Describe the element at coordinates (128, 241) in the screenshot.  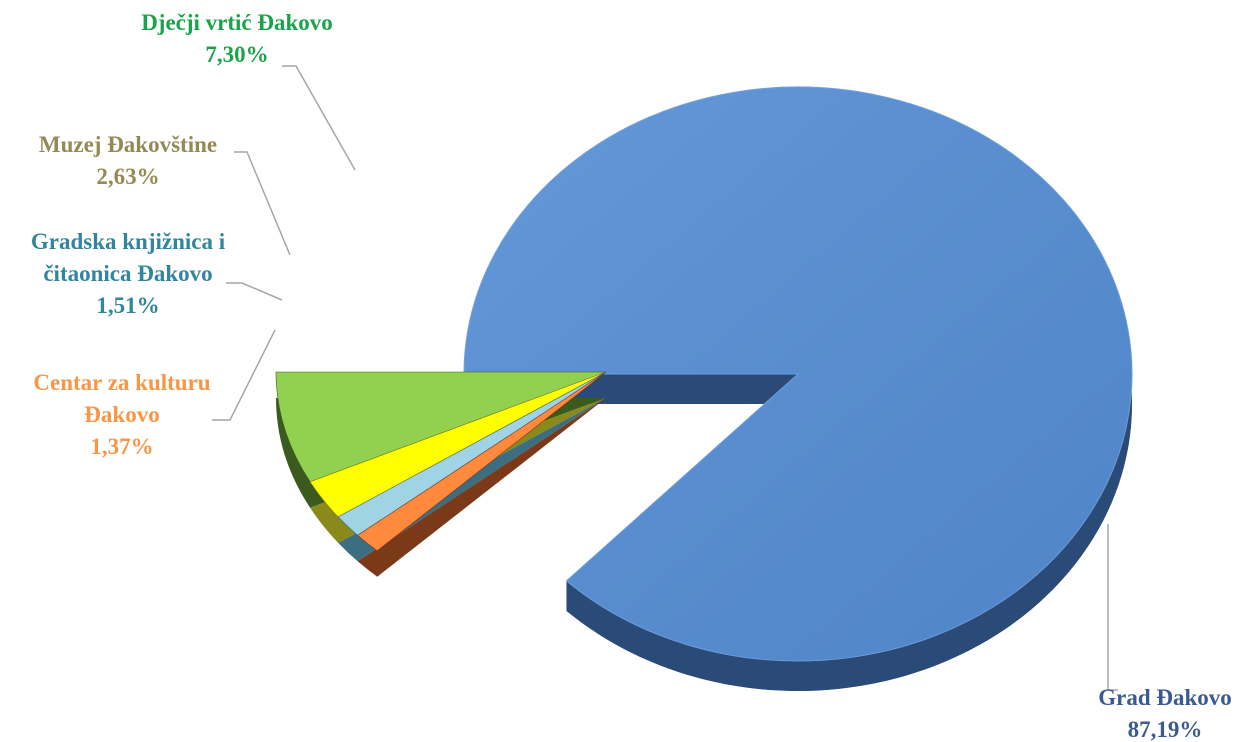
I see `label-name-knjiznica-1: Gradska knjižnica i` at that location.